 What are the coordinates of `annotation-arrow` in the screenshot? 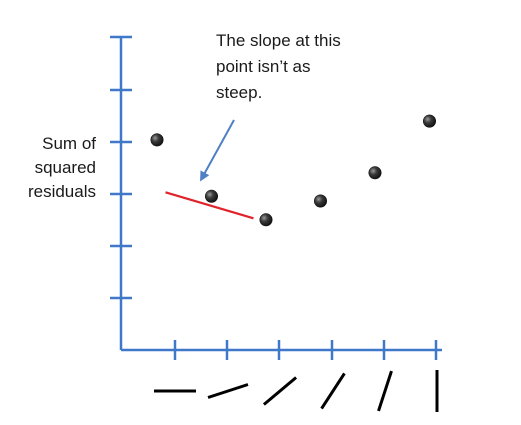 It's located at (217, 150).